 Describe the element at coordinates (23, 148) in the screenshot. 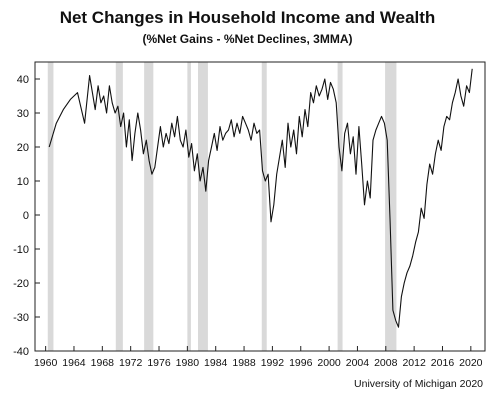

I see `y-tick-label: 20` at that location.